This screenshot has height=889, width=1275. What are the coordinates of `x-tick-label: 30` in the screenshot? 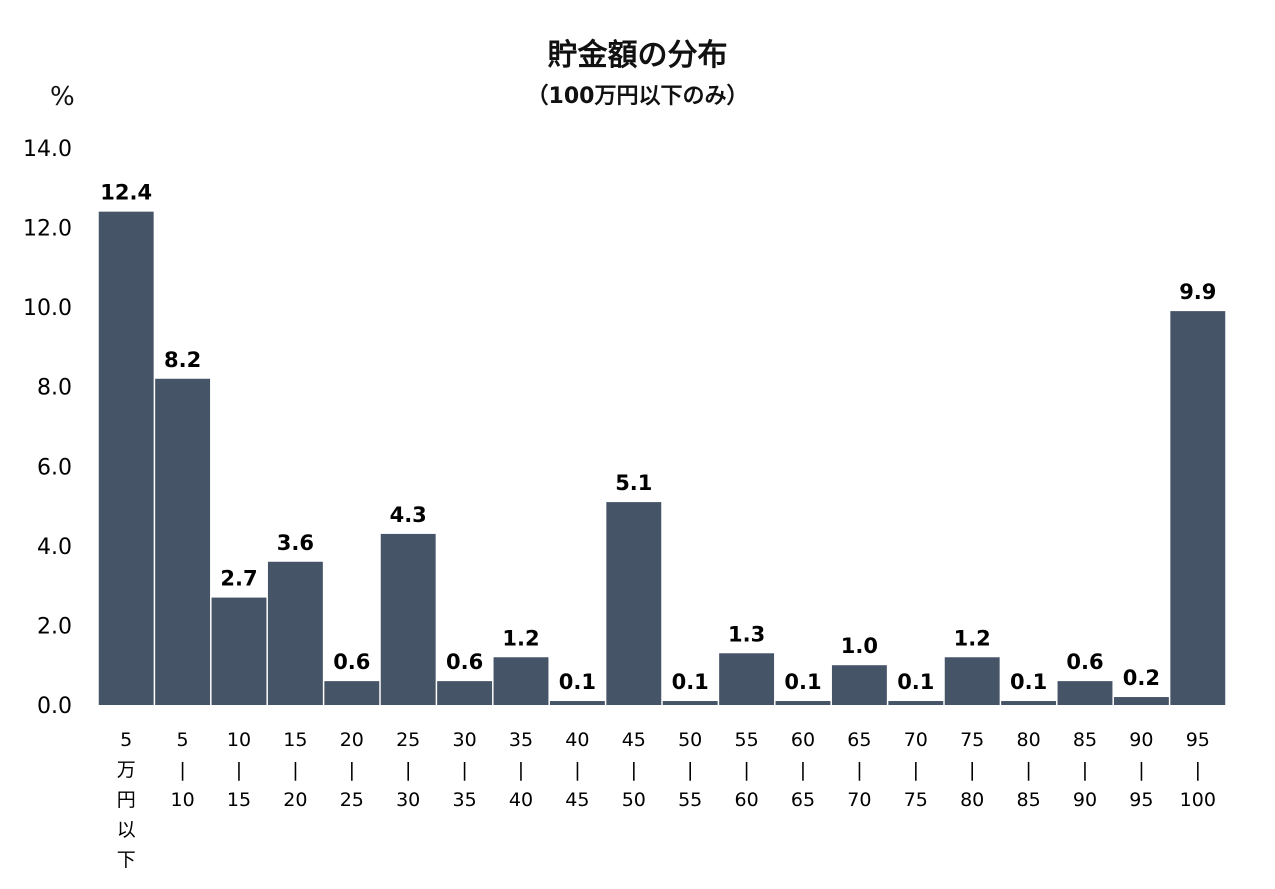 It's located at (465, 740).